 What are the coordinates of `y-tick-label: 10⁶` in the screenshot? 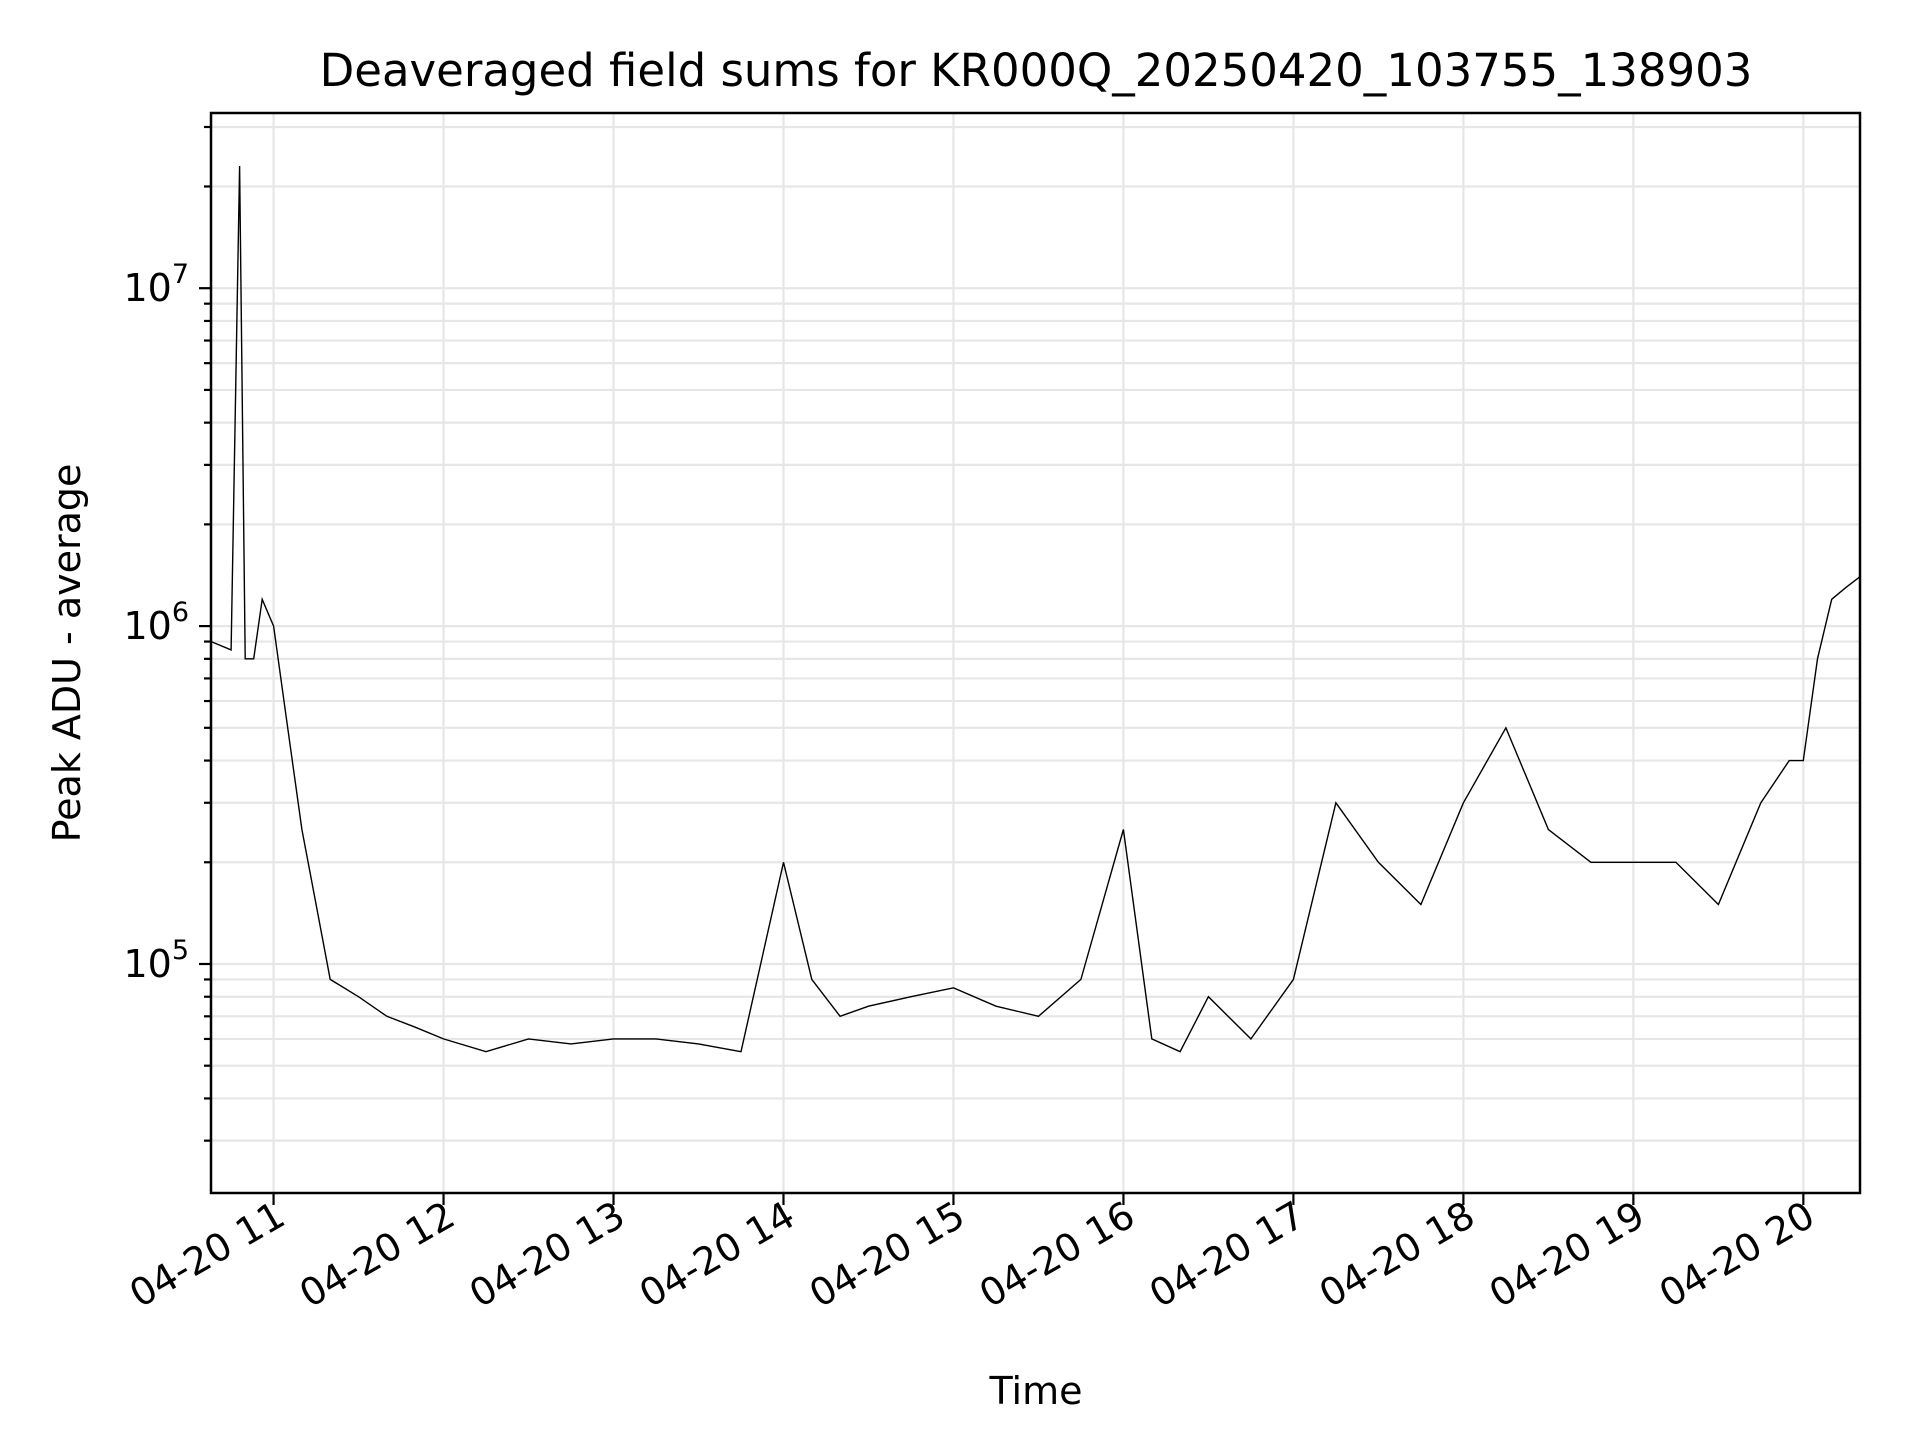 It's located at (156, 622).